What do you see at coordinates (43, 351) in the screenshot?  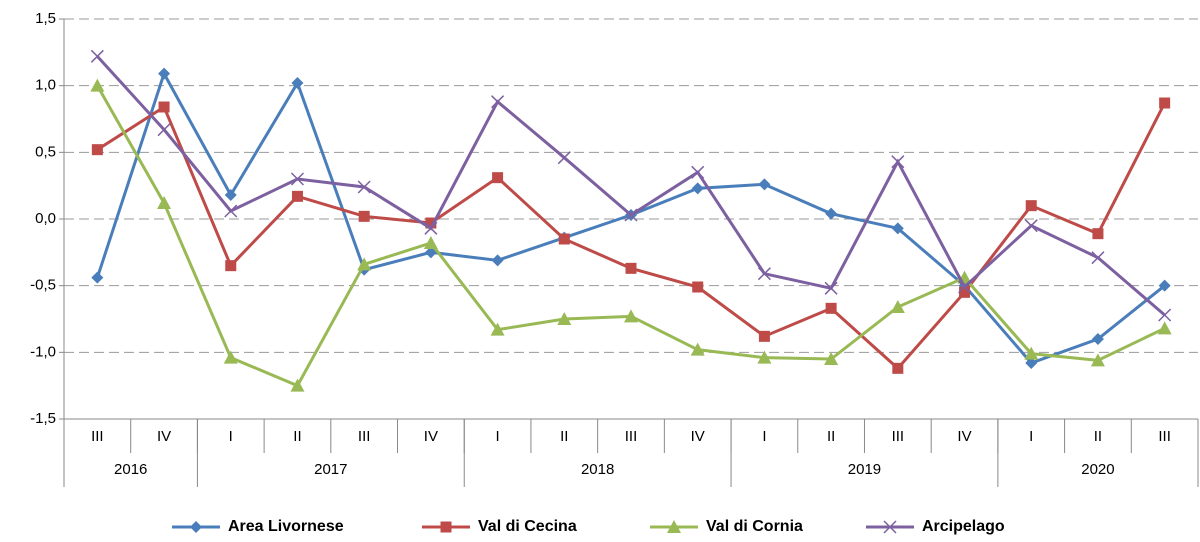 I see `y-tick-label: -1,0` at bounding box center [43, 351].